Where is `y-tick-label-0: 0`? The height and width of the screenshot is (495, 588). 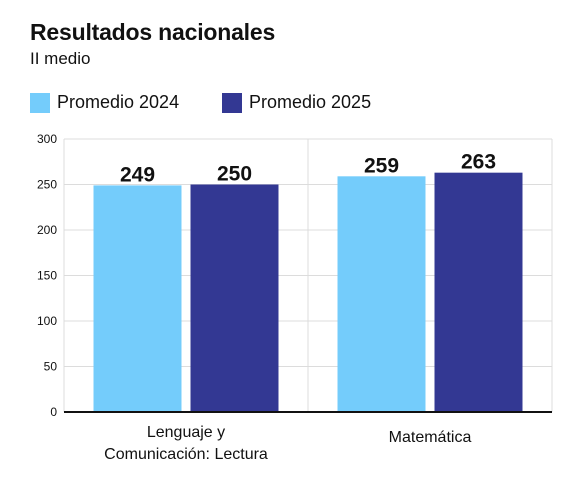
y-tick-label-0: 0 is located at coordinates (53, 412).